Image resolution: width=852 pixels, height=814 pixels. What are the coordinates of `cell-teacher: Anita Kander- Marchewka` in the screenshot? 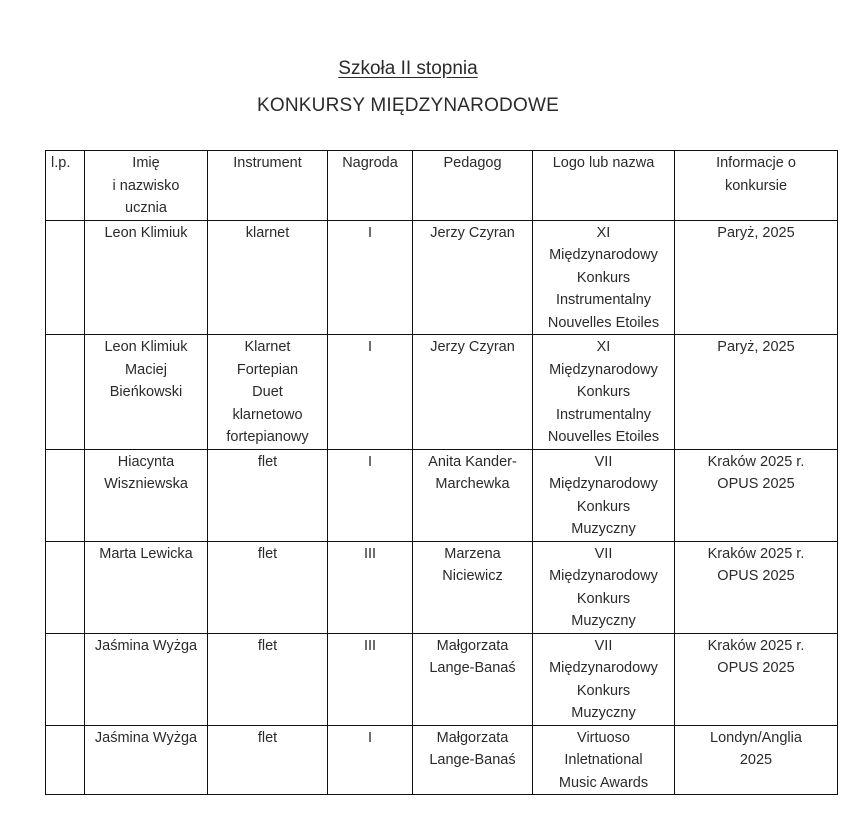 It's located at (472, 495).